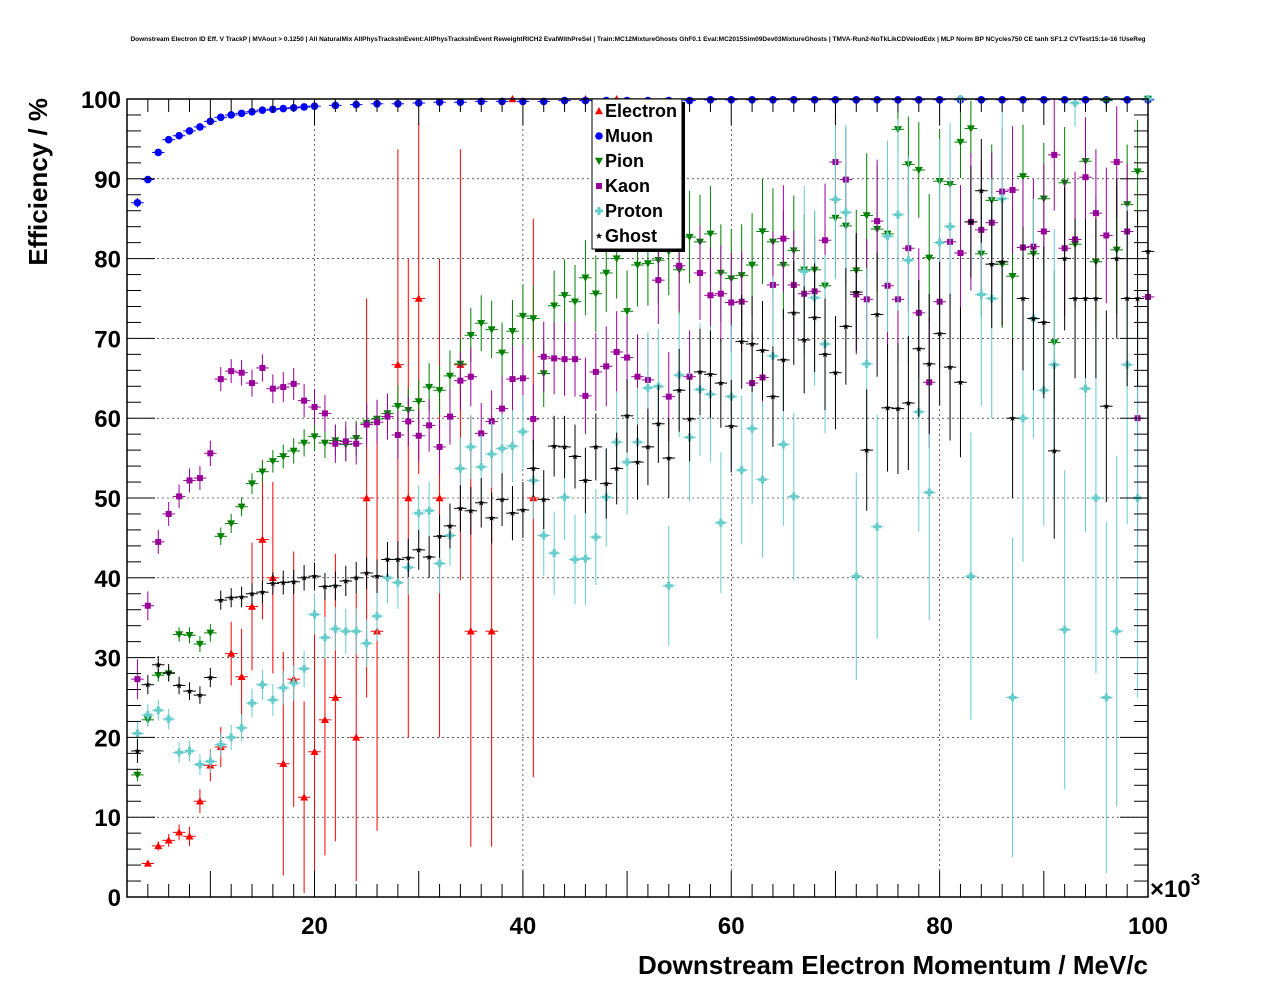 This screenshot has height=996, width=1276. What do you see at coordinates (599, 111) in the screenshot?
I see `legend-marker-electron` at bounding box center [599, 111].